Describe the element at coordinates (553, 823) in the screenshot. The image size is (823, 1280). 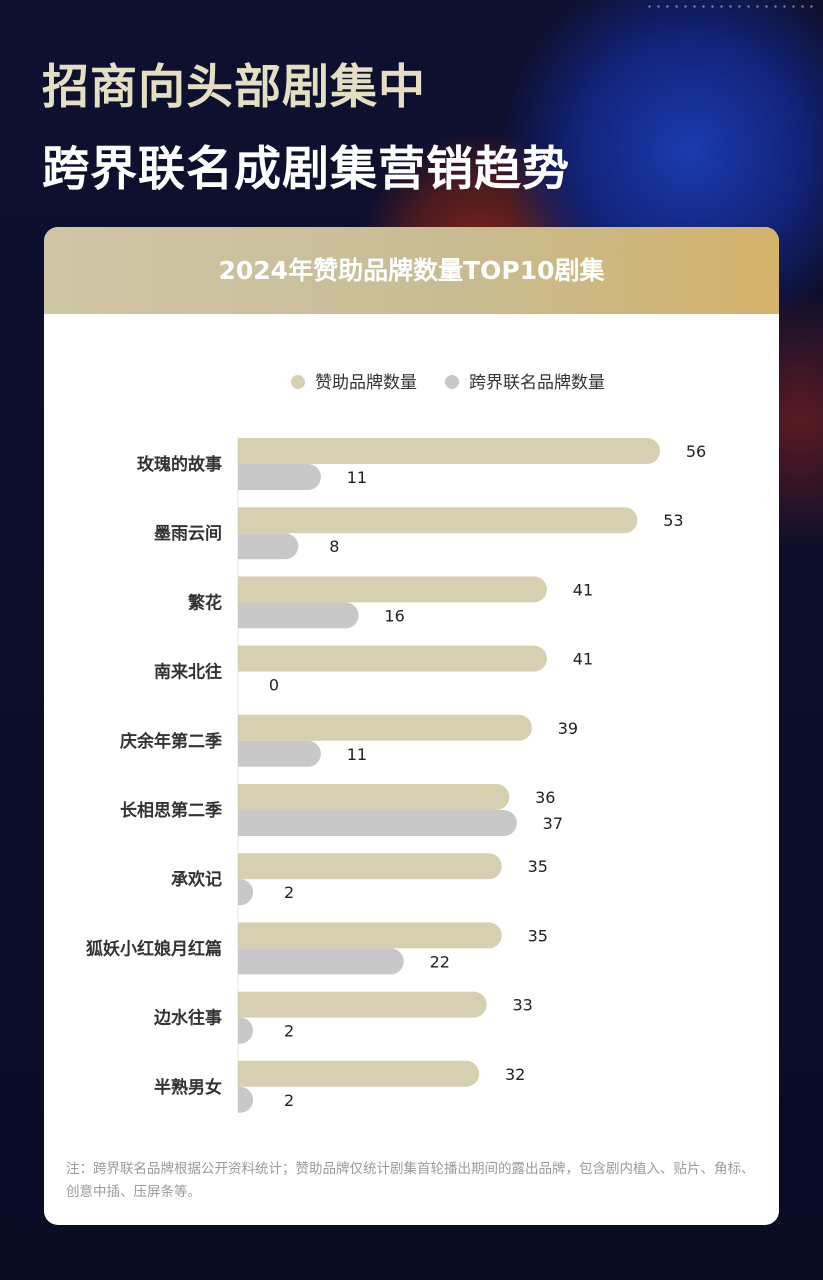
I see `data-label: 37` at that location.